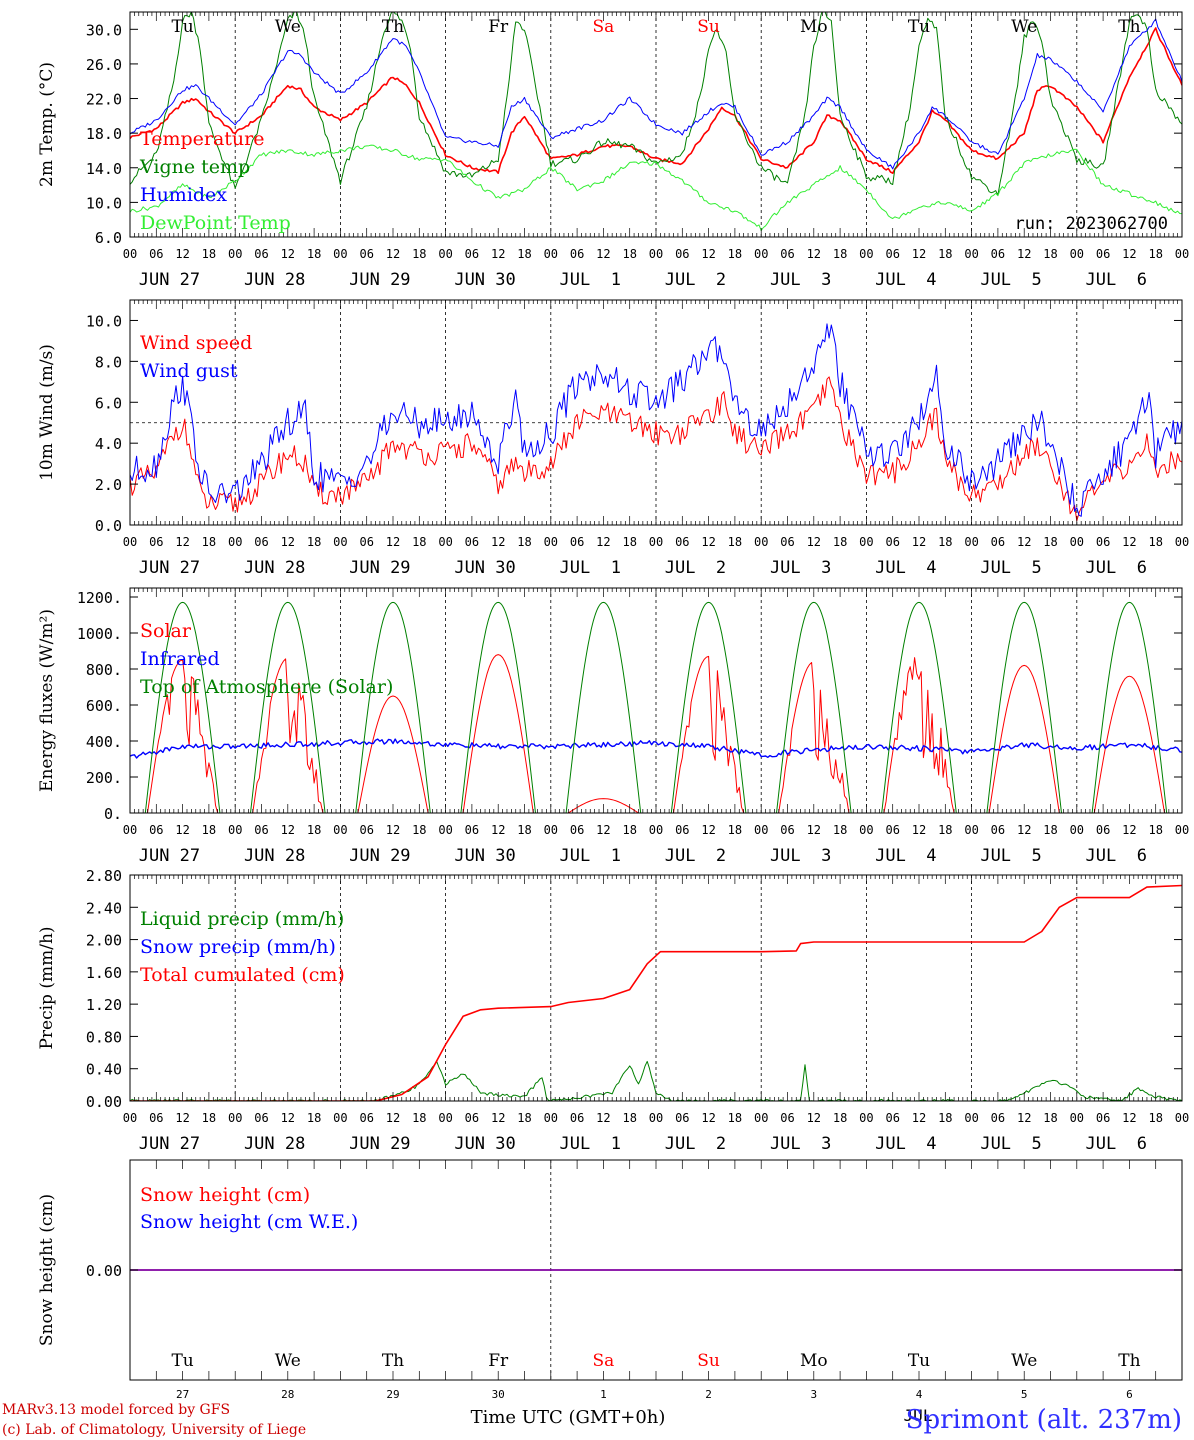 Image resolution: width=1194 pixels, height=1440 pixels. I want to click on y-tick-label: 10.0, so click(104, 321).